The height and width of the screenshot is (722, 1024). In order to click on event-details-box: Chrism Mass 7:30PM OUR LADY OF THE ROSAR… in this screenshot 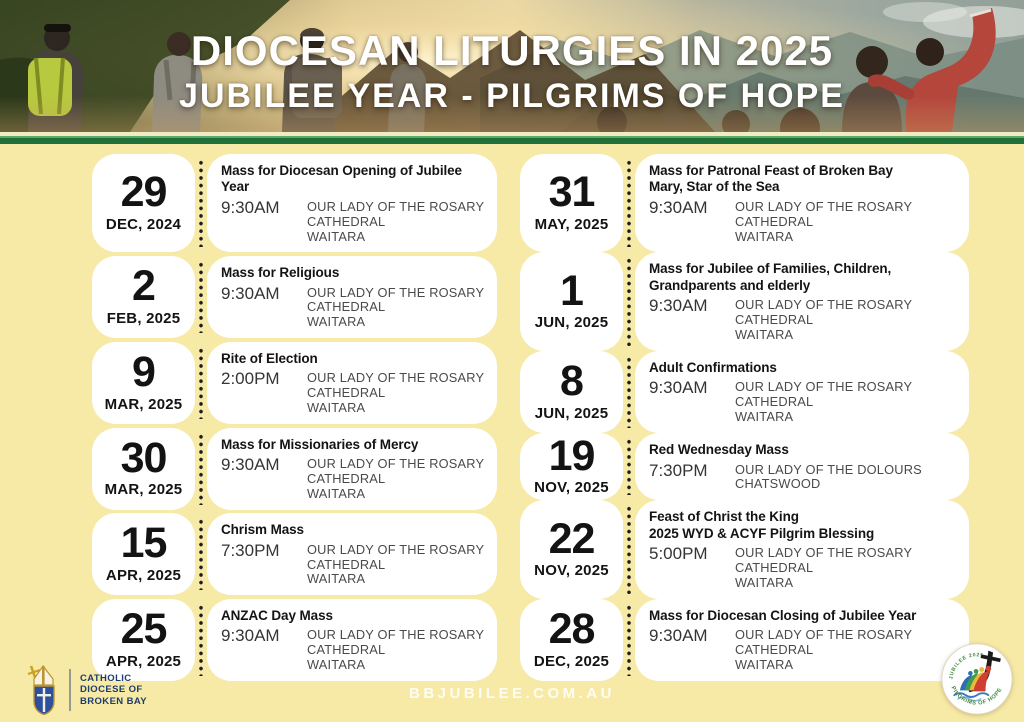, I will do `click(352, 554)`.